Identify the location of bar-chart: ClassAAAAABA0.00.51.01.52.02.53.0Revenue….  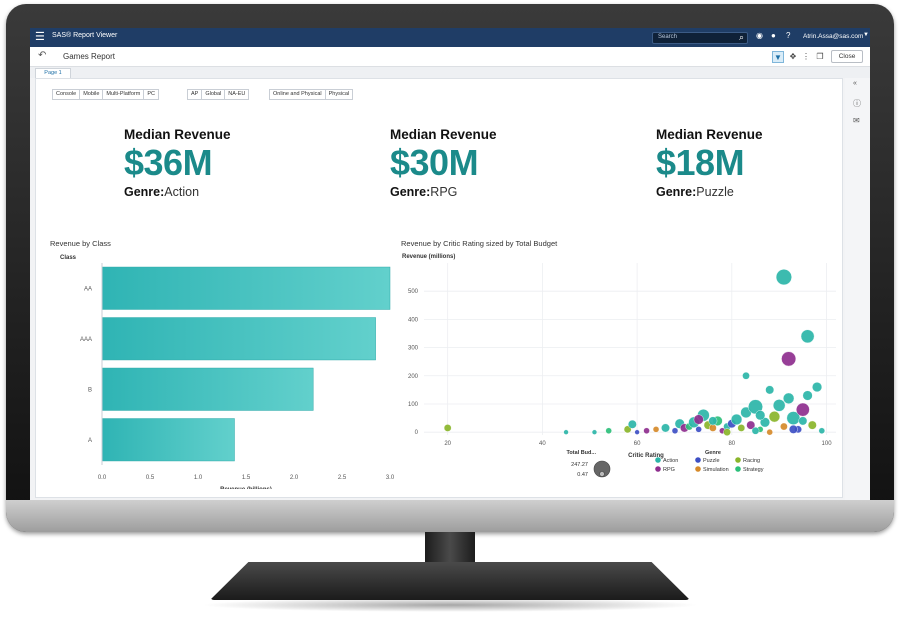
(227, 372).